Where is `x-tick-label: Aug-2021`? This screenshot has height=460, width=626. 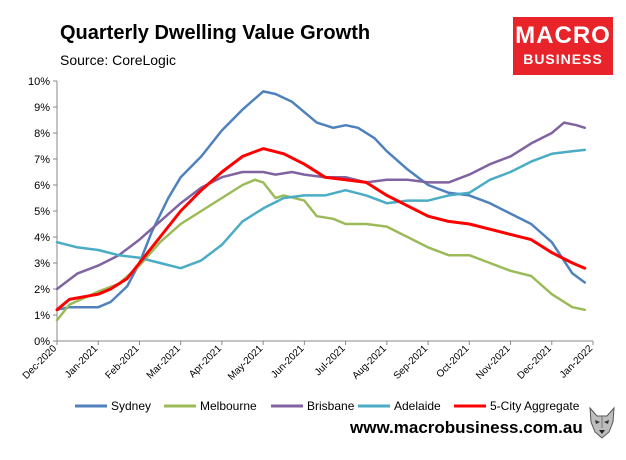 x-tick-label: Aug-2021 is located at coordinates (370, 362).